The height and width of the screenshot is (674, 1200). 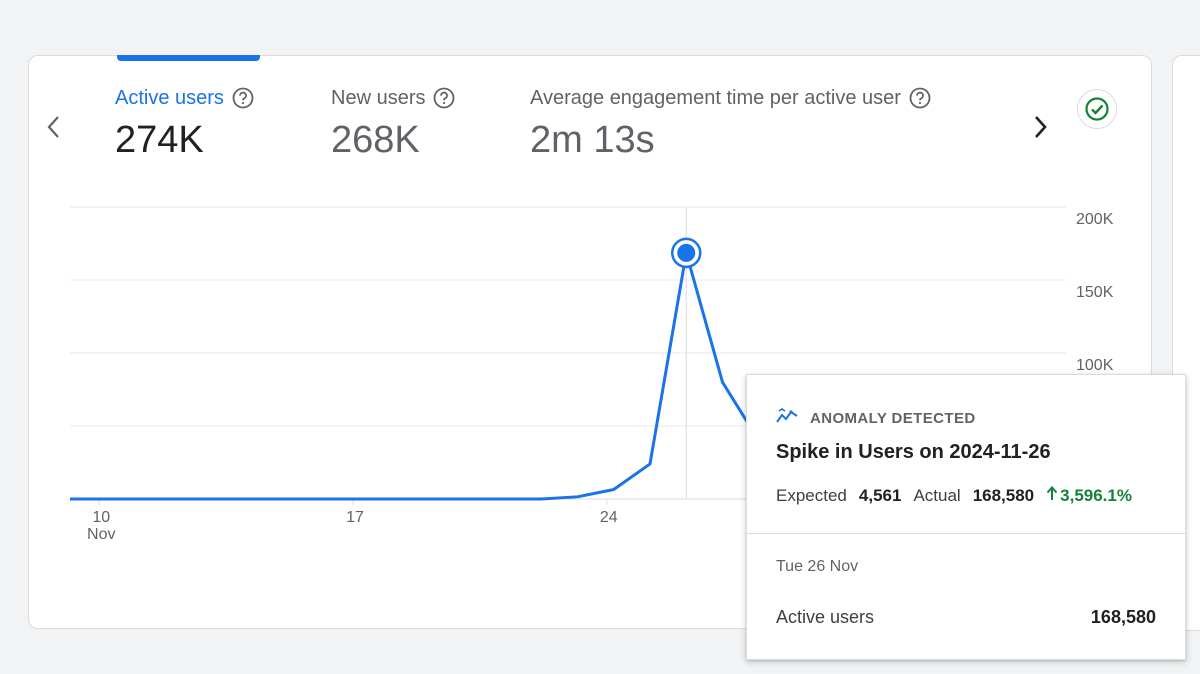 What do you see at coordinates (1095, 292) in the screenshot?
I see `y-tick-label: 150K` at bounding box center [1095, 292].